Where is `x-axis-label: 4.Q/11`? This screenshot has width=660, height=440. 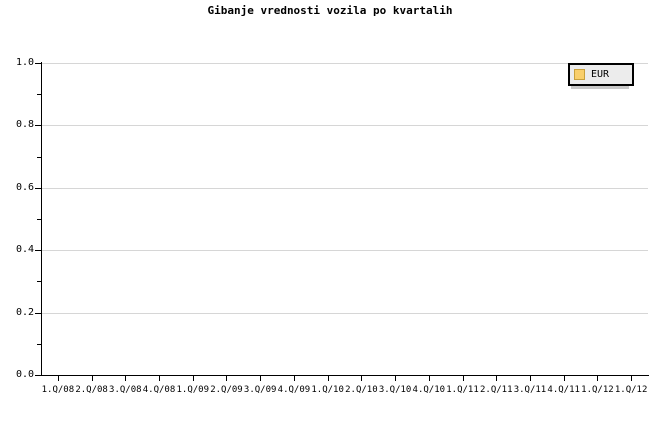 x-axis-label: 4.Q/11 is located at coordinates (563, 390).